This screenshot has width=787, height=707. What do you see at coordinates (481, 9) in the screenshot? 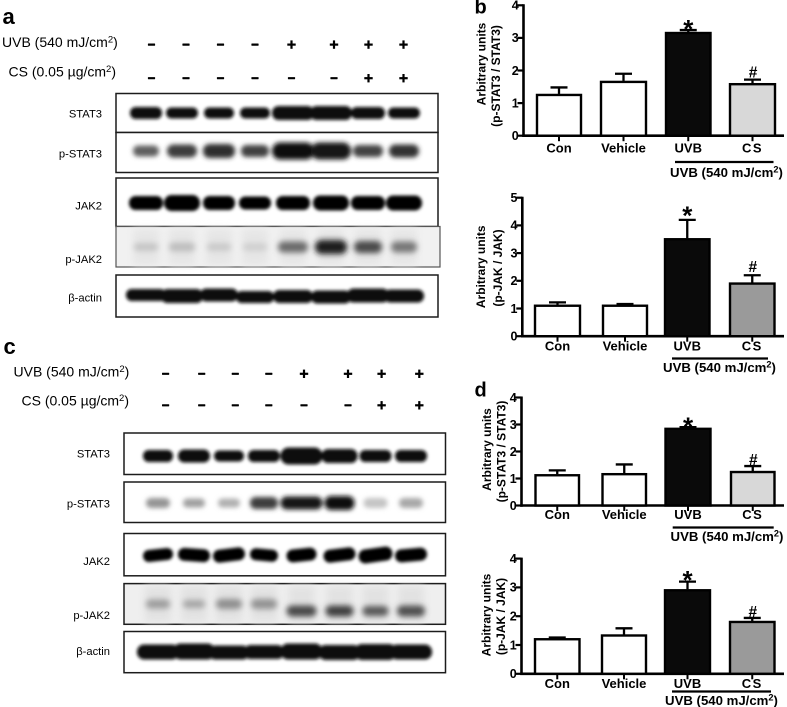
I see `svg-text: b` at bounding box center [481, 9].